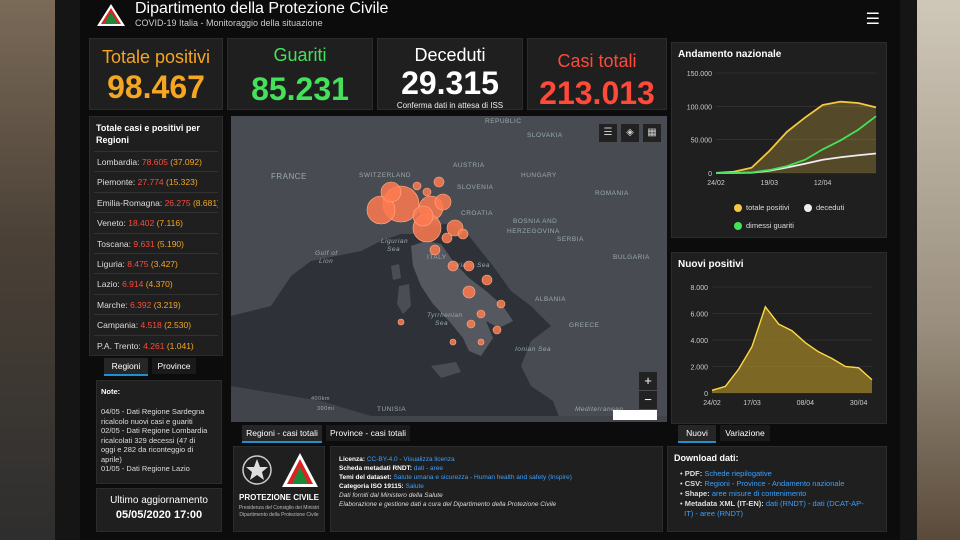 This screenshot has height=540, width=960. Describe the element at coordinates (702, 141) in the screenshot. I see `y-tick-label: 50.000` at that location.